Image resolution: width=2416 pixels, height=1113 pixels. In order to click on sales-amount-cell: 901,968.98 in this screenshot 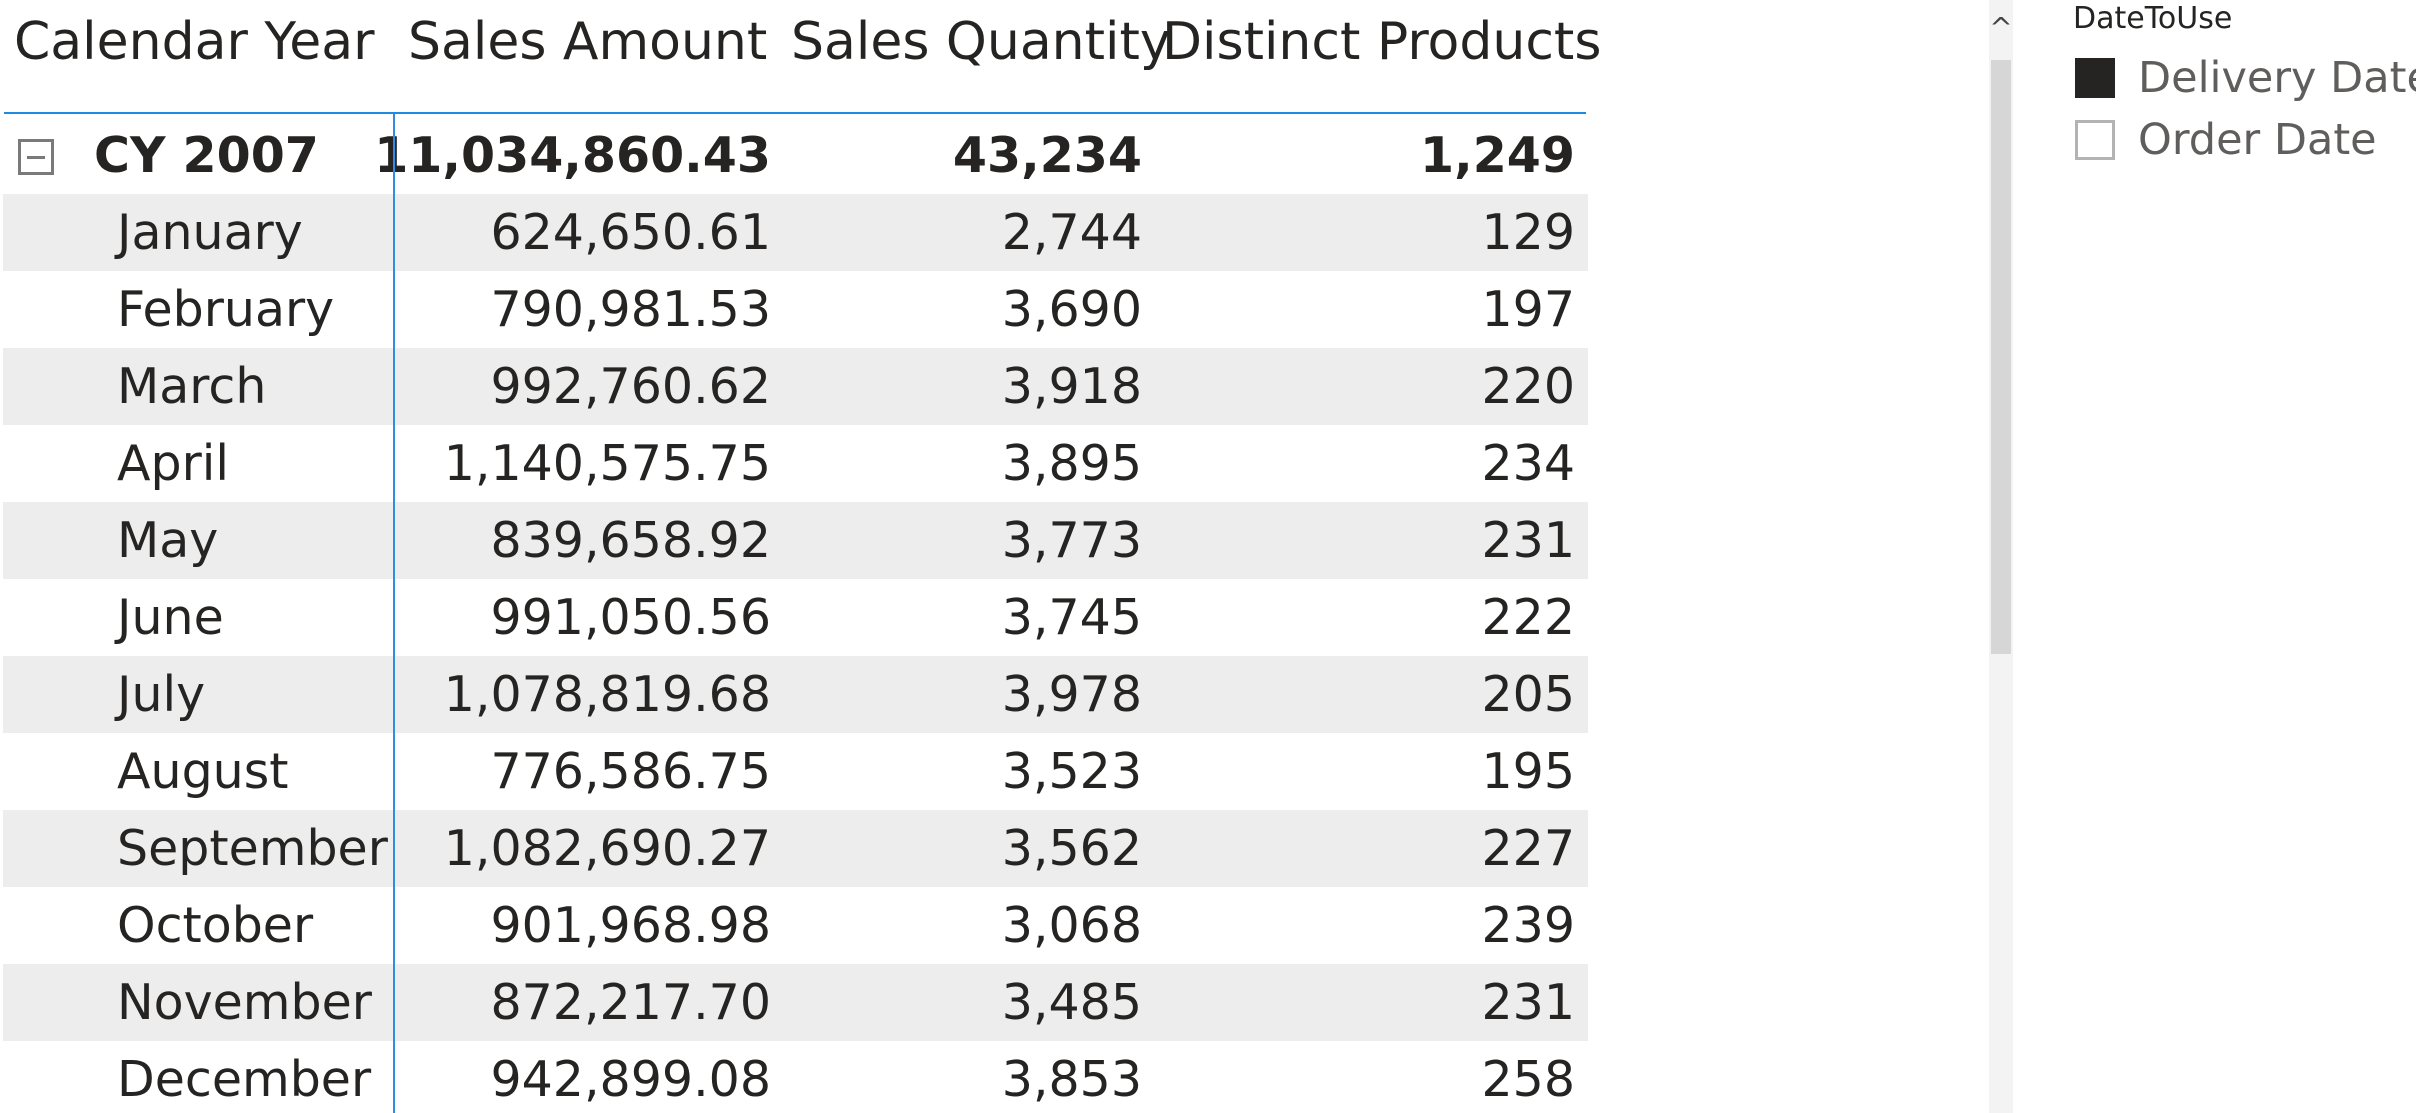, I will do `click(630, 925)`.